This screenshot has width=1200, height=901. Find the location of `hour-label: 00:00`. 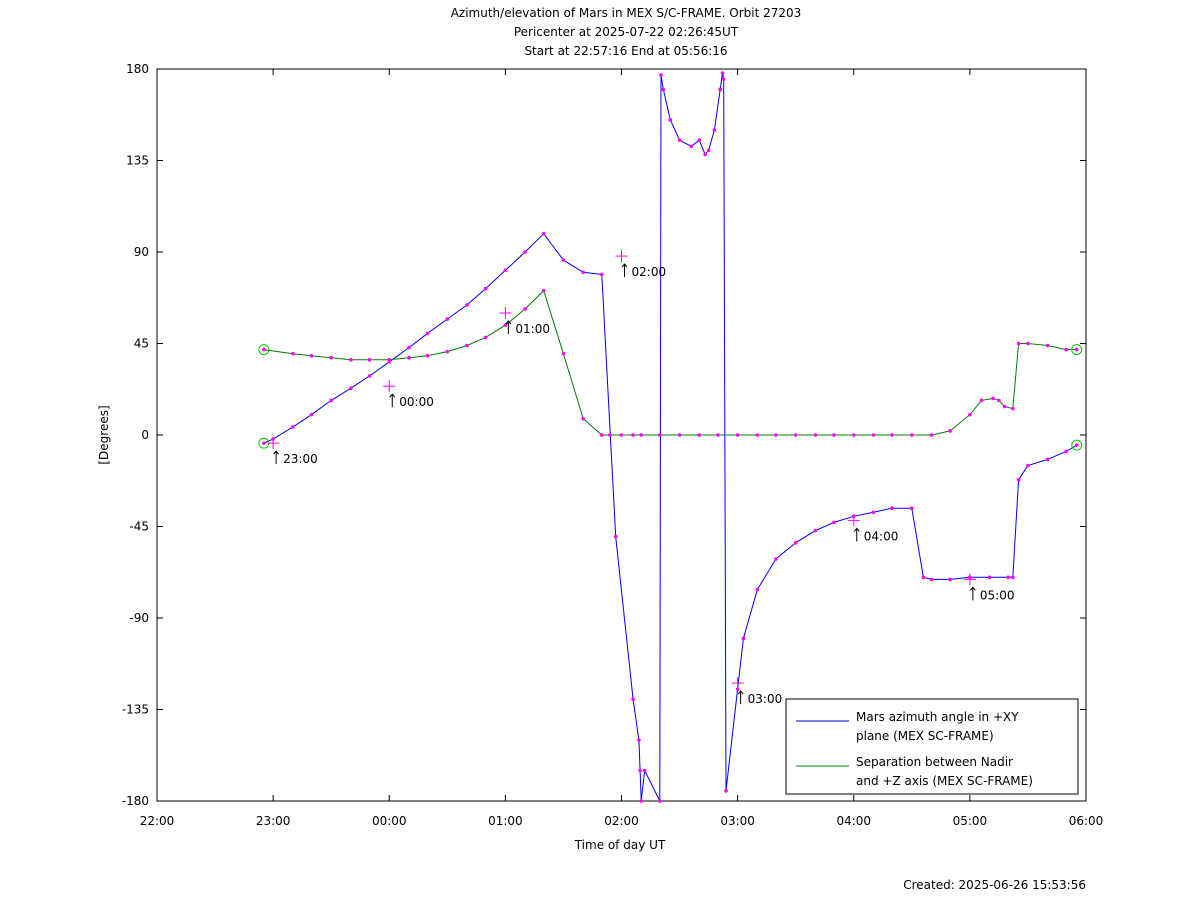

hour-label: 00:00 is located at coordinates (416, 402).